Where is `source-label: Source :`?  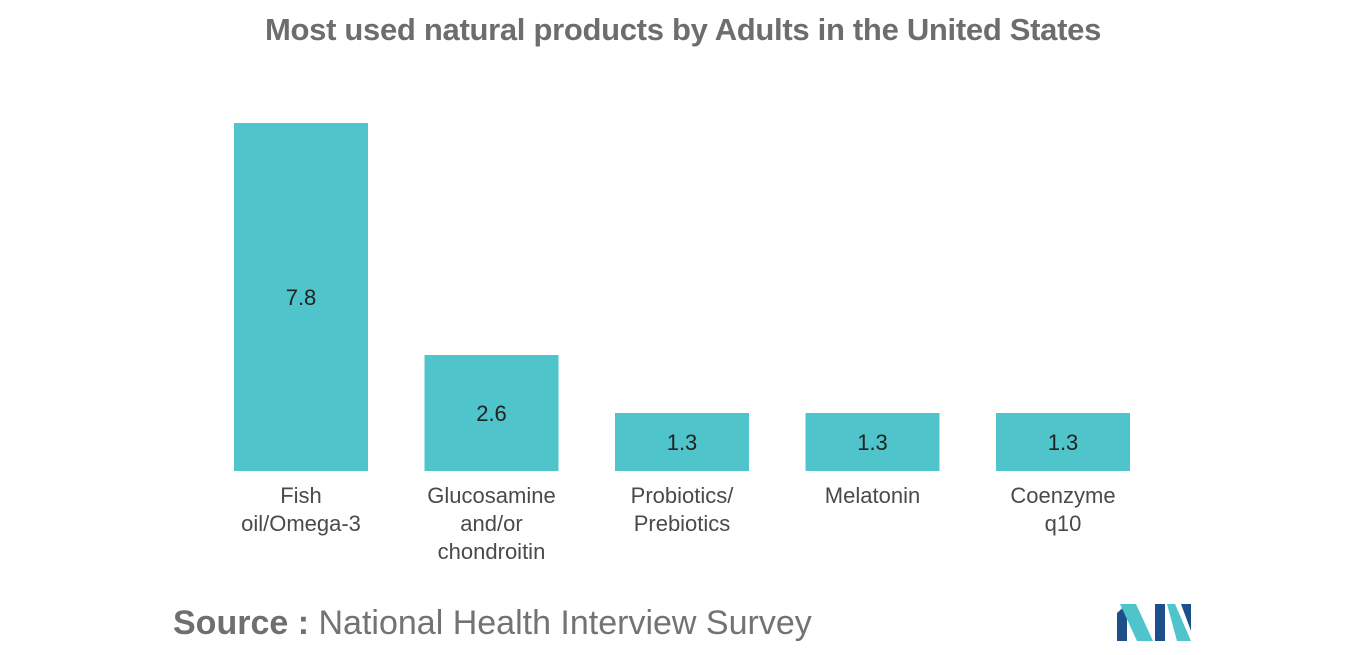
source-label: Source : is located at coordinates (241, 623).